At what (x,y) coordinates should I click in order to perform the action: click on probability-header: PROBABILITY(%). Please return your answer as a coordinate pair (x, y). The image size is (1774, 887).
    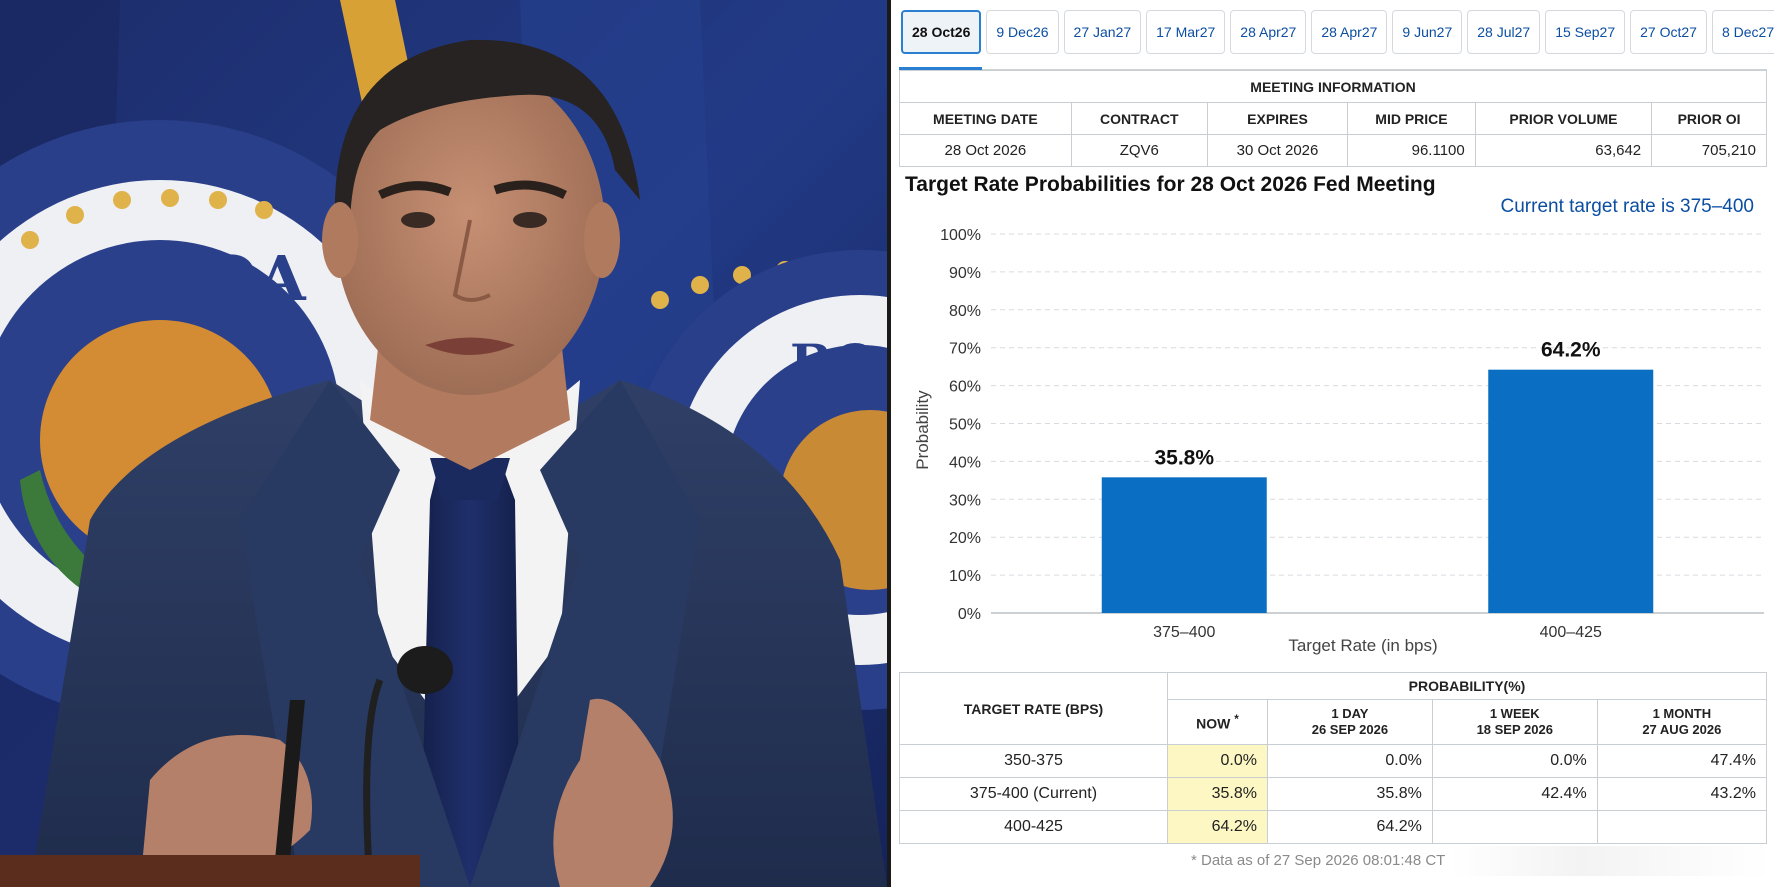
    Looking at the image, I should click on (1467, 686).